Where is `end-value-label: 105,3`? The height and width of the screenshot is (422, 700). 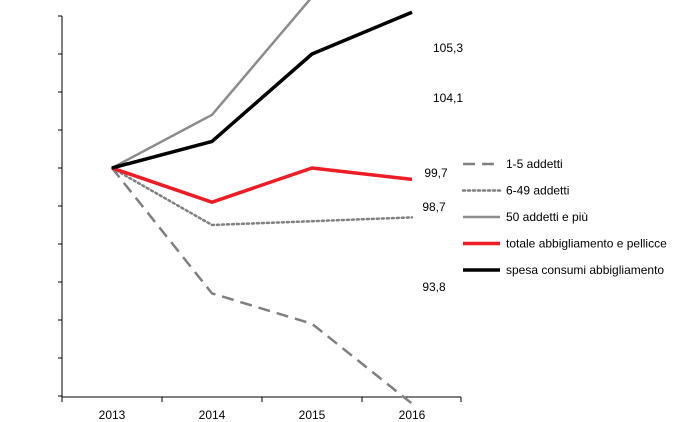 end-value-label: 105,3 is located at coordinates (448, 48).